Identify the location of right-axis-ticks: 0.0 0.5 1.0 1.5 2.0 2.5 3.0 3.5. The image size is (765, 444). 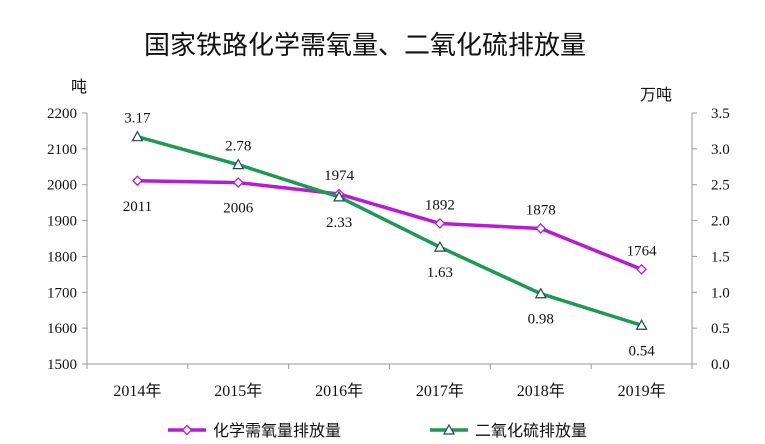
(711, 239).